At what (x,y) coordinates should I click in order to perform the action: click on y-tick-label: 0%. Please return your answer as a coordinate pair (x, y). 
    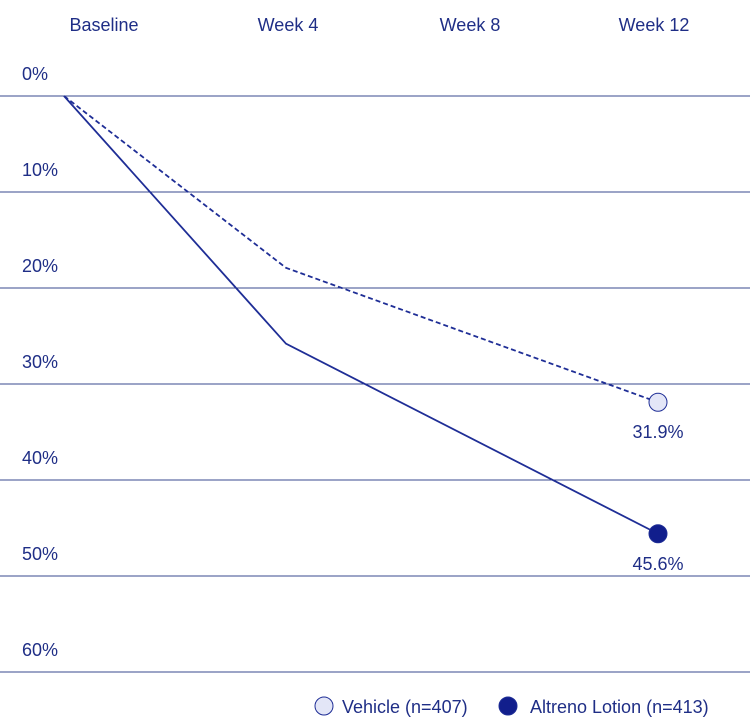
    Looking at the image, I should click on (35, 74).